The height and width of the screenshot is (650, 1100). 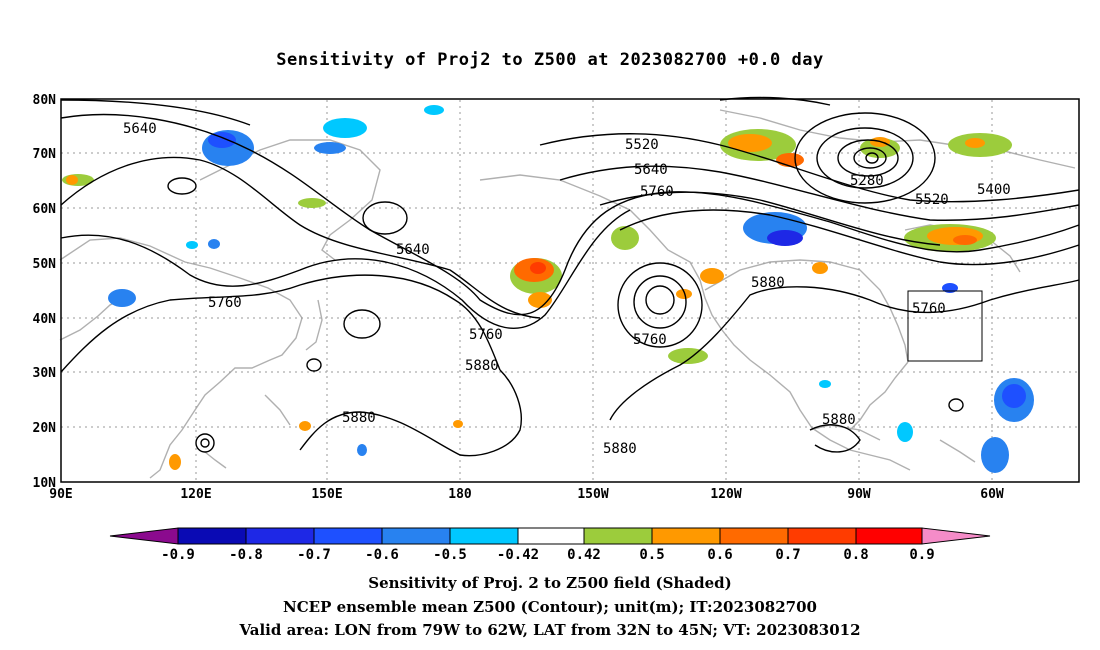 I want to click on lat-label: 20N, so click(x=45, y=428).